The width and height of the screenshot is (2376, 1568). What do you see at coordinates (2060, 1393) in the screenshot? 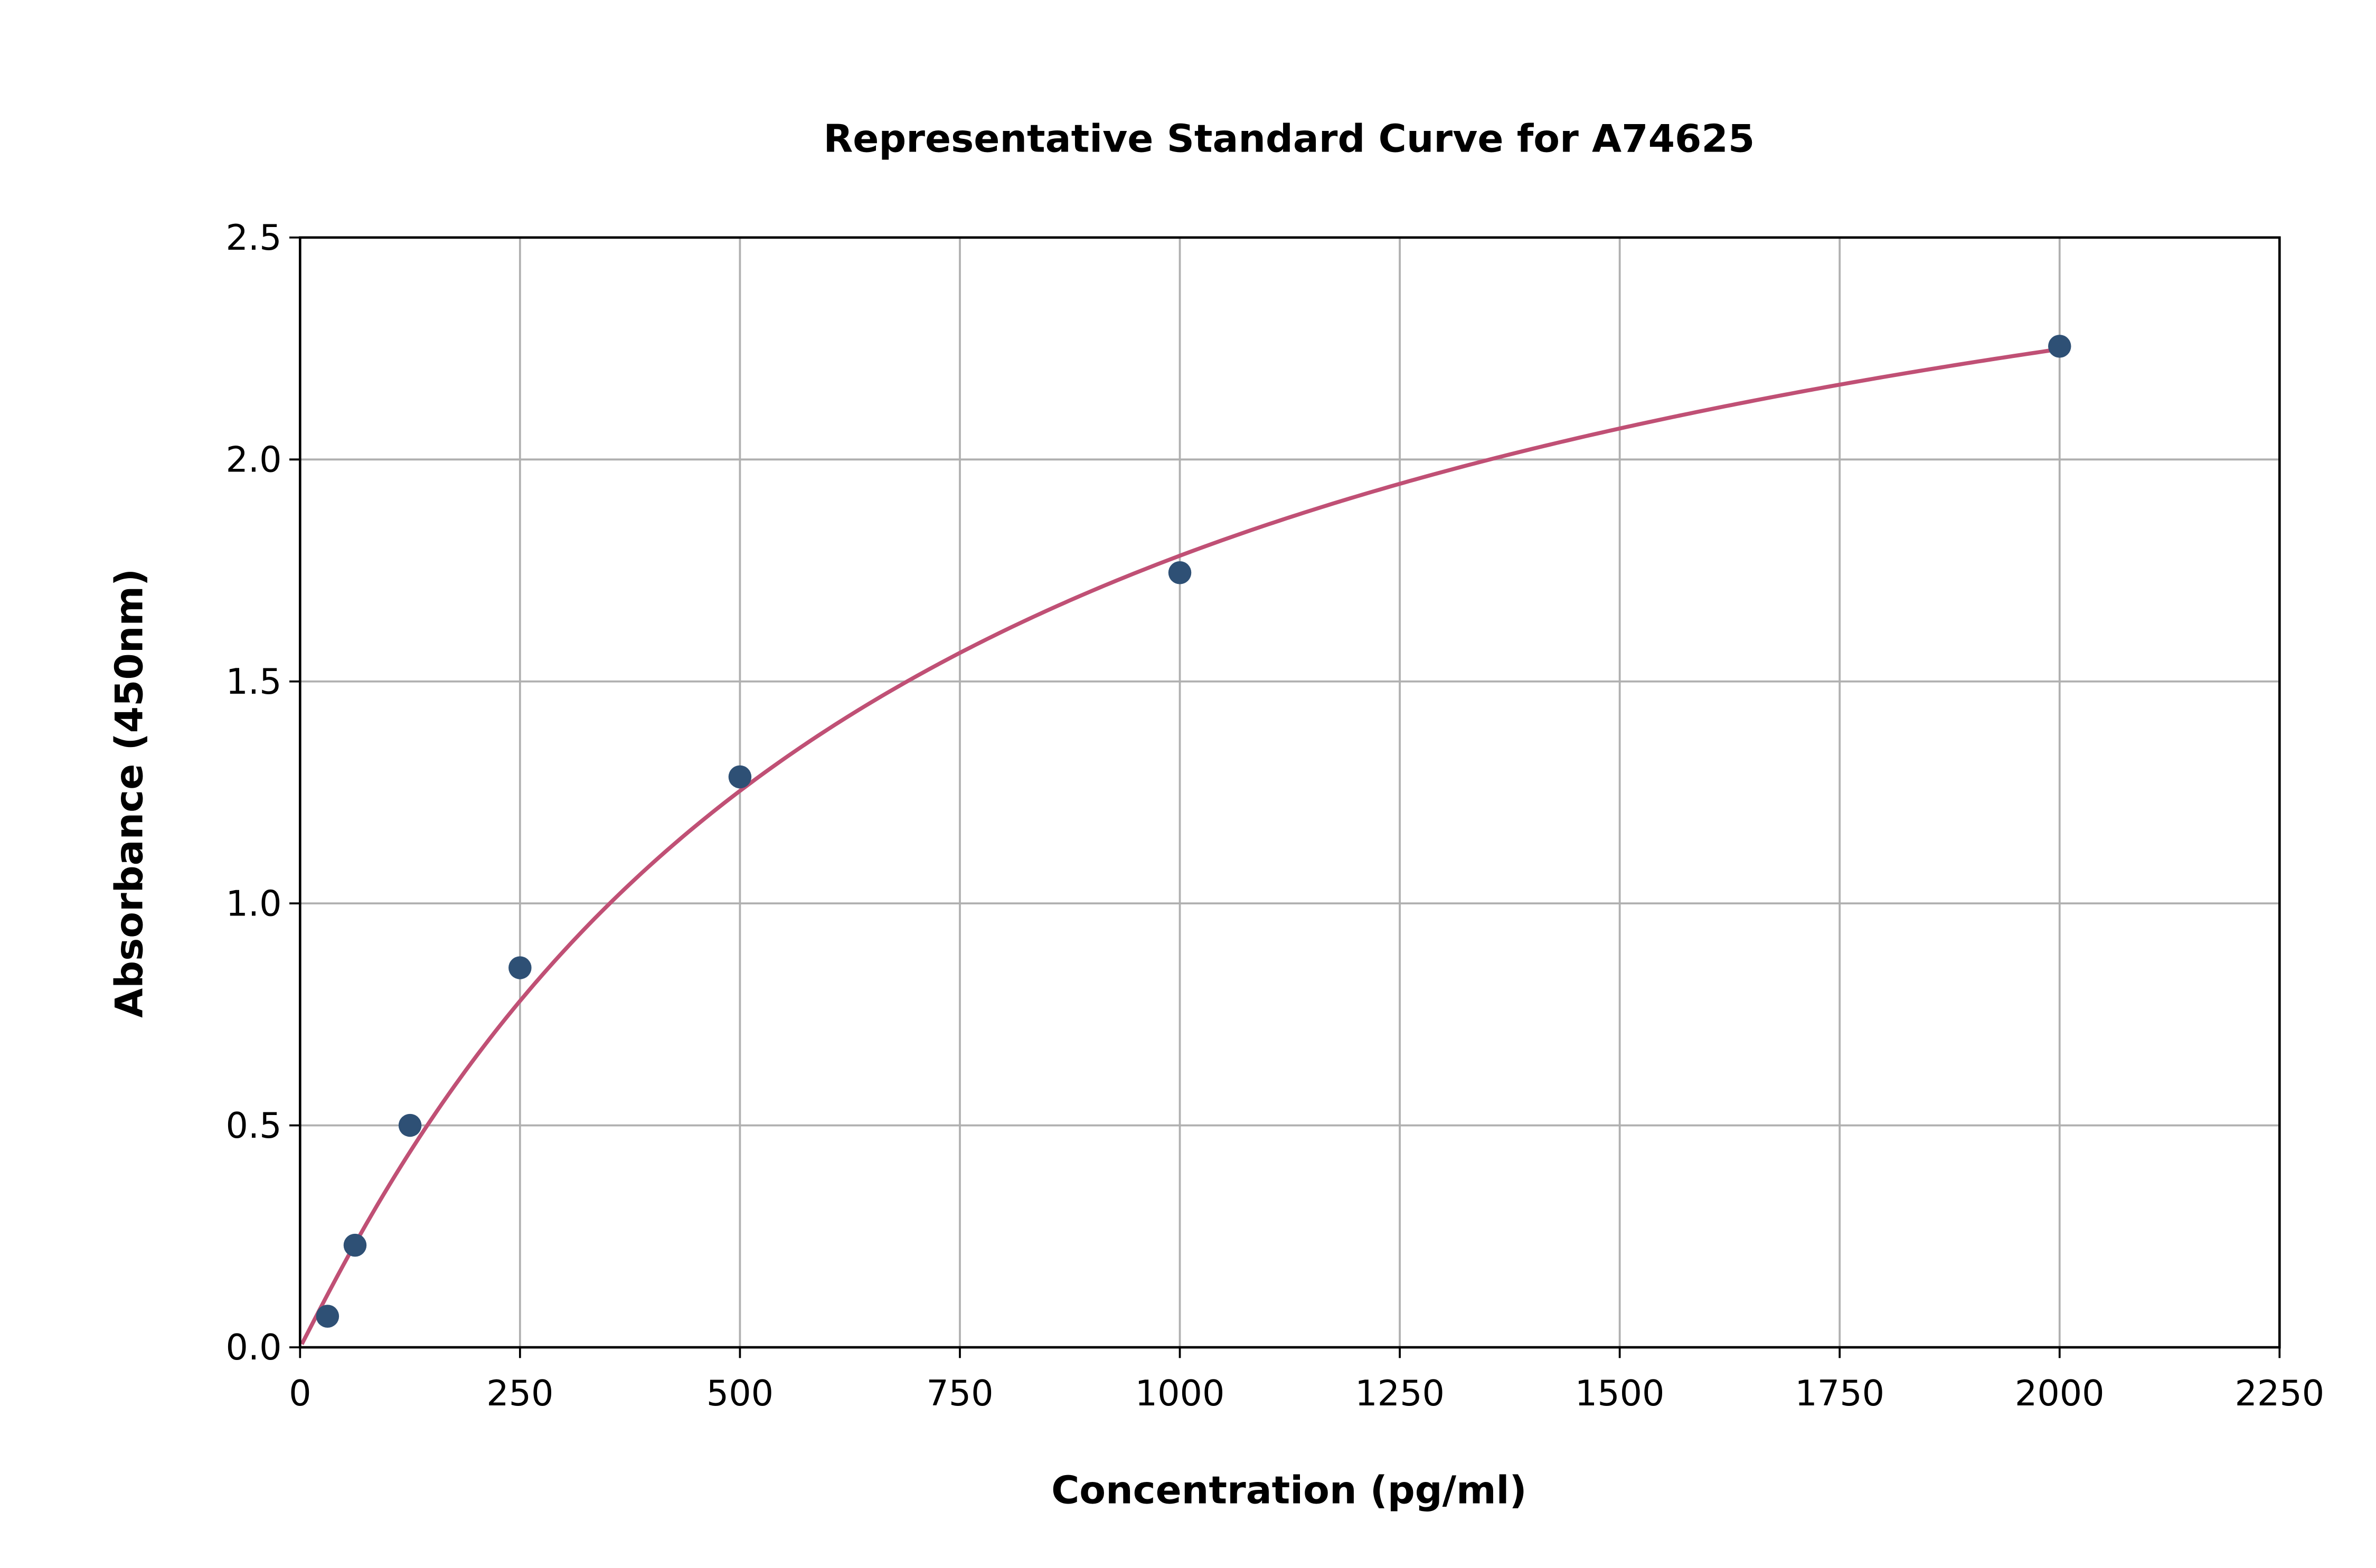
I see `x-tick-label: 2000` at bounding box center [2060, 1393].